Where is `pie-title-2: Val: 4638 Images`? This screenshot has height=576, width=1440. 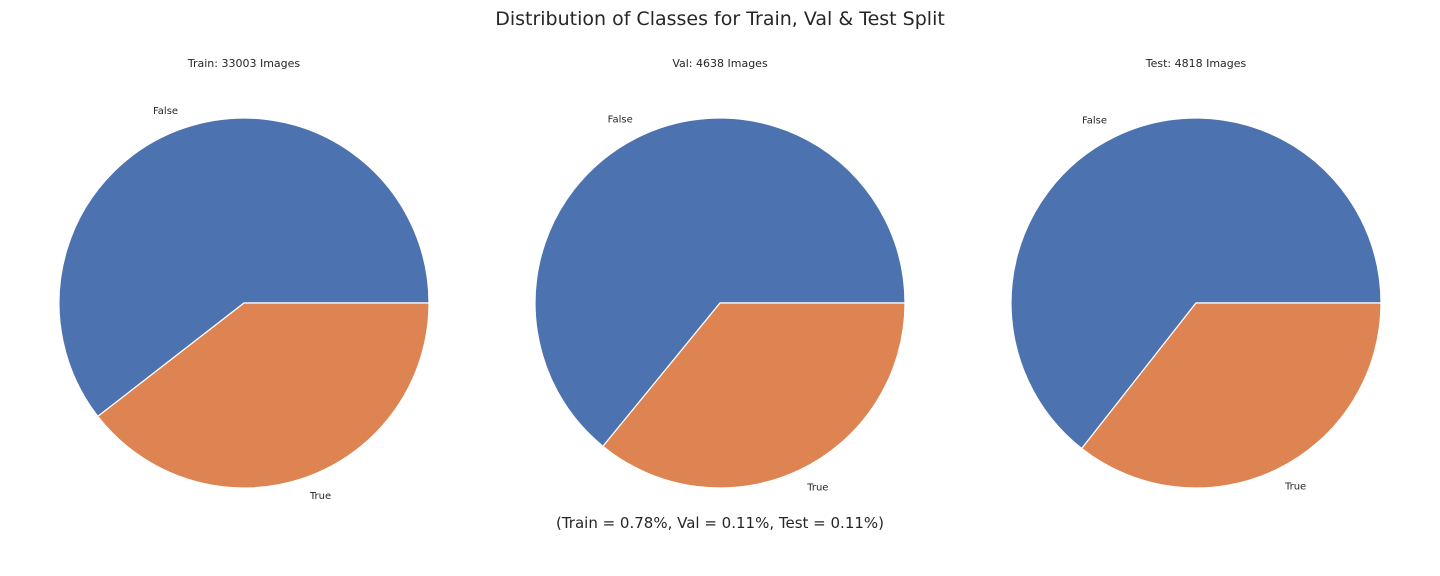 pie-title-2: Val: 4638 Images is located at coordinates (720, 63).